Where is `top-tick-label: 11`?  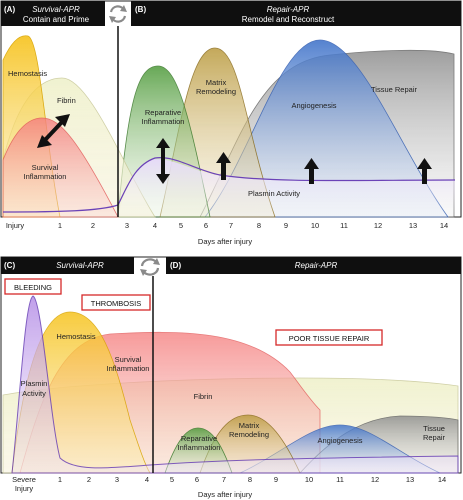
top-tick-label: 11 is located at coordinates (344, 225).